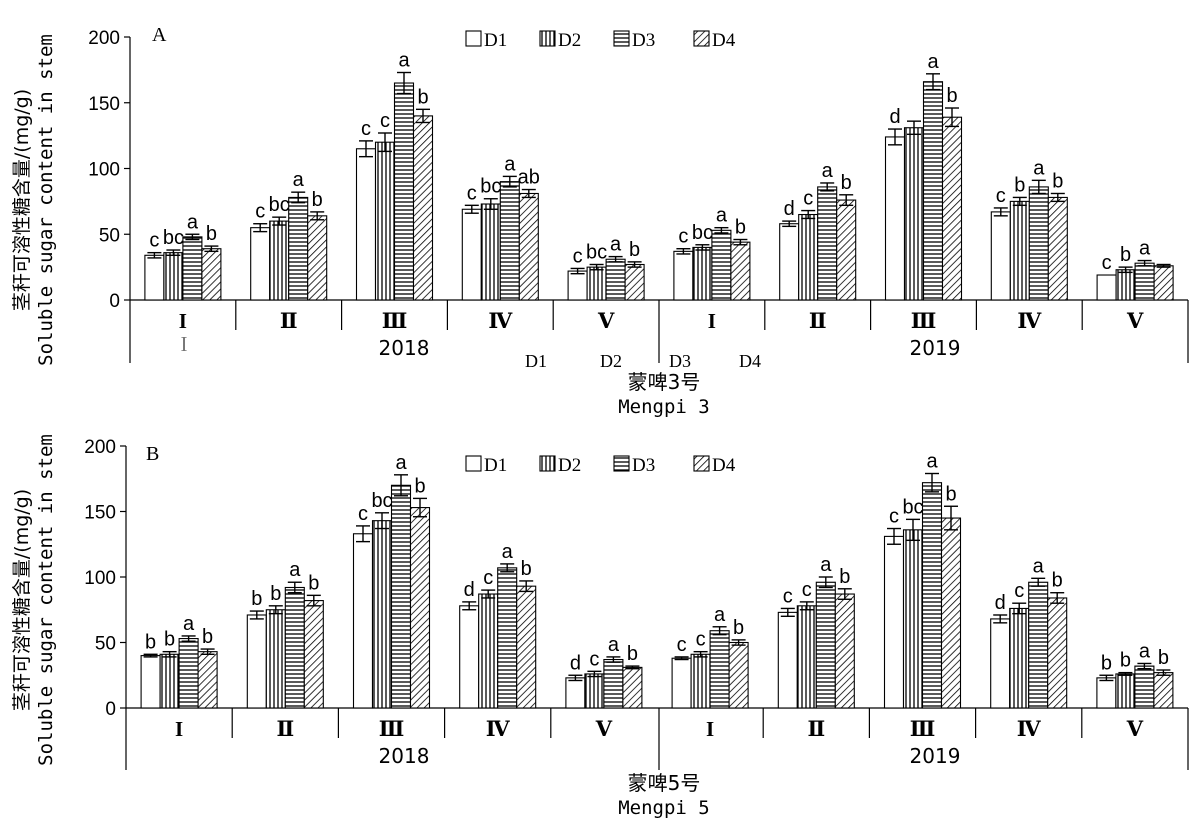  Describe the element at coordinates (473, 38) in the screenshot. I see `legend-swatch-d1` at that location.